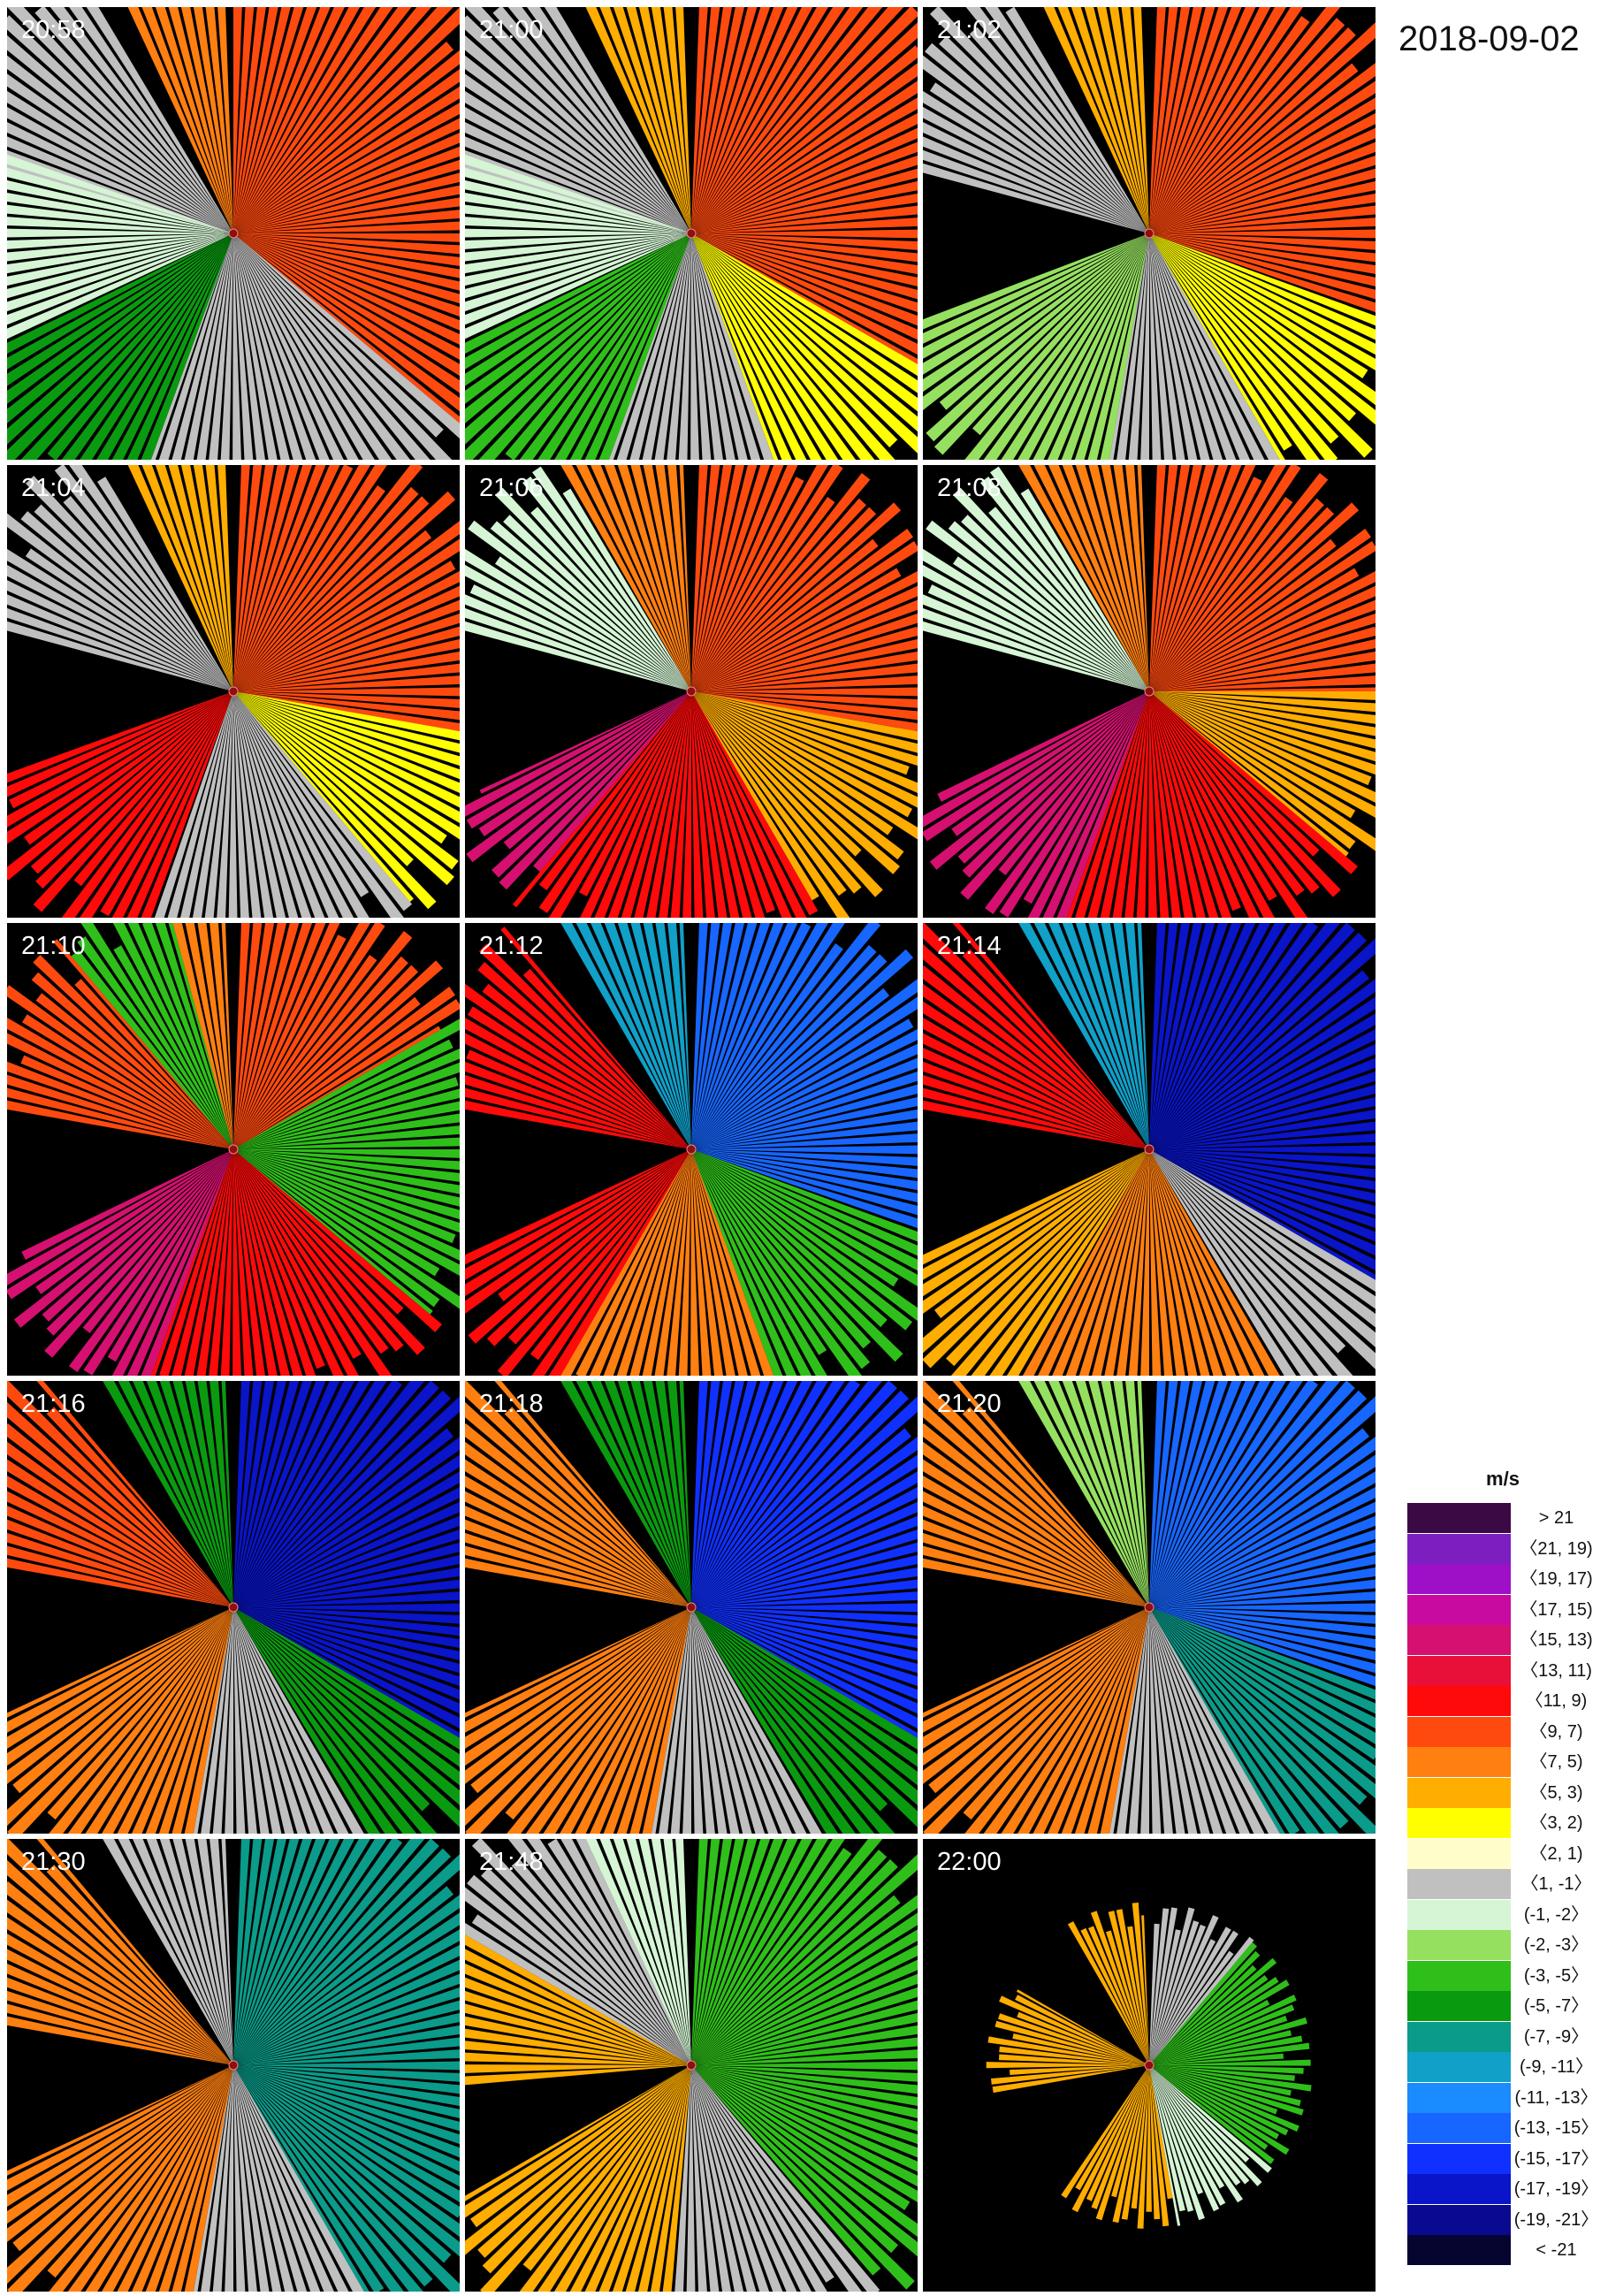  Describe the element at coordinates (1149, 1607) in the screenshot. I see `radar-panel: 21:20` at that location.